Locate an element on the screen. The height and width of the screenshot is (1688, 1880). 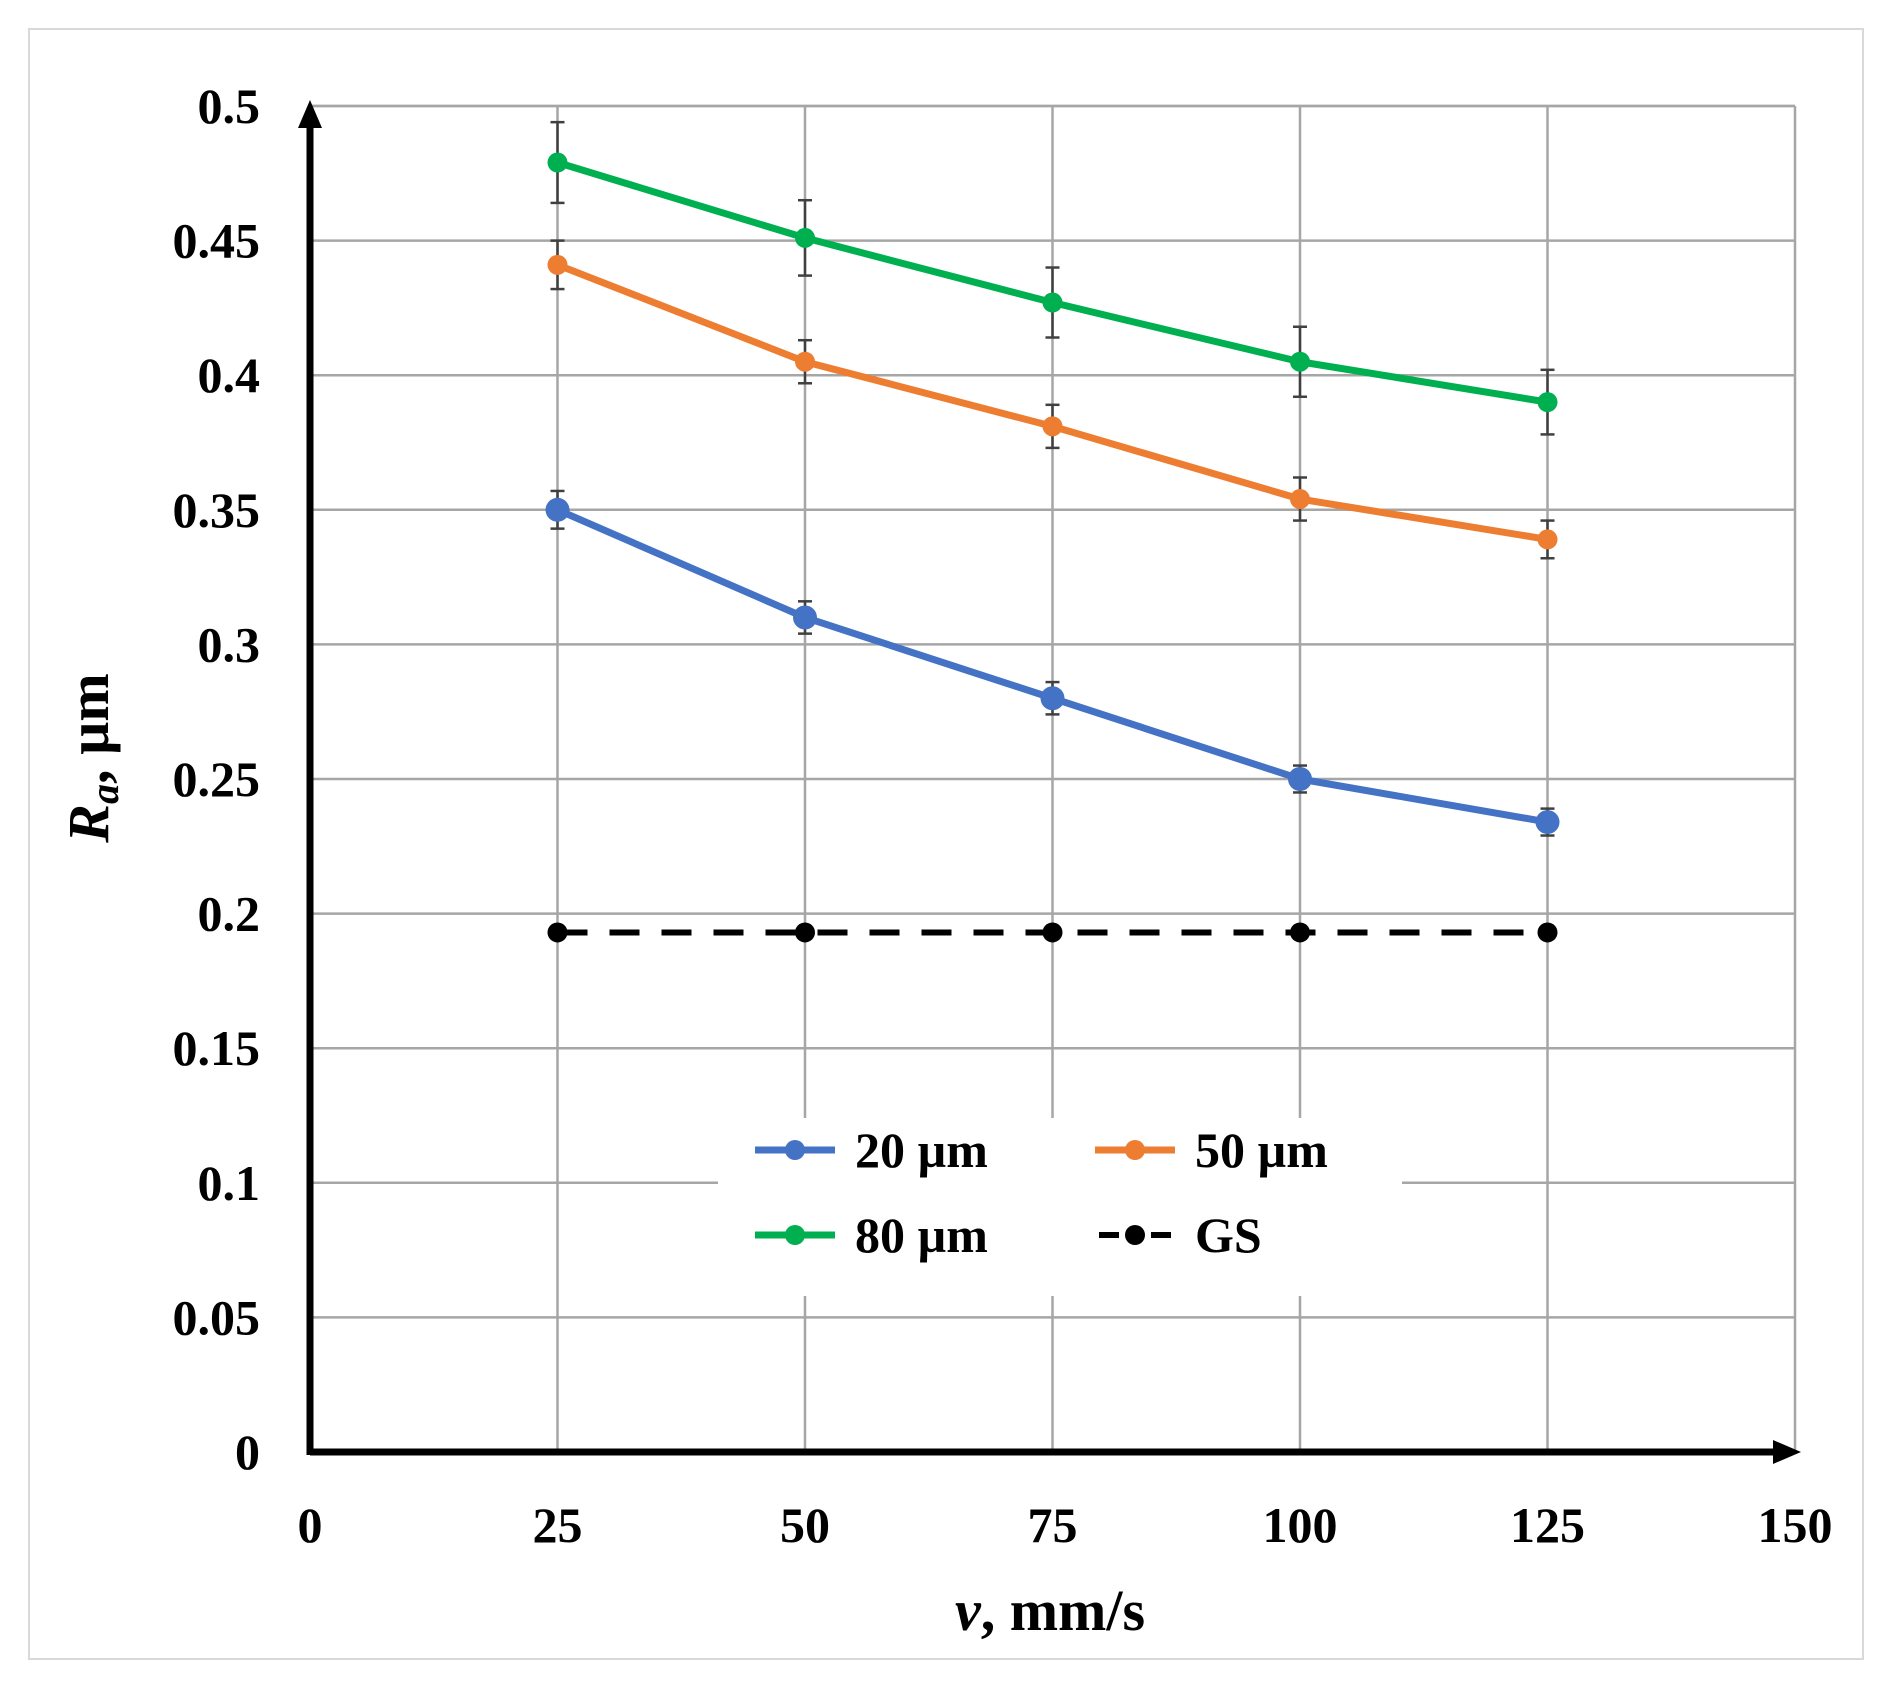
x-axis-title-unit: , mm/s is located at coordinates (1063, 1610).